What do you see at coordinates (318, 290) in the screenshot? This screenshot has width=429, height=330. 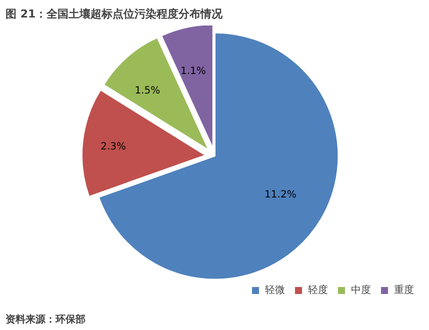 I see `legend-label: 轻度` at bounding box center [318, 290].